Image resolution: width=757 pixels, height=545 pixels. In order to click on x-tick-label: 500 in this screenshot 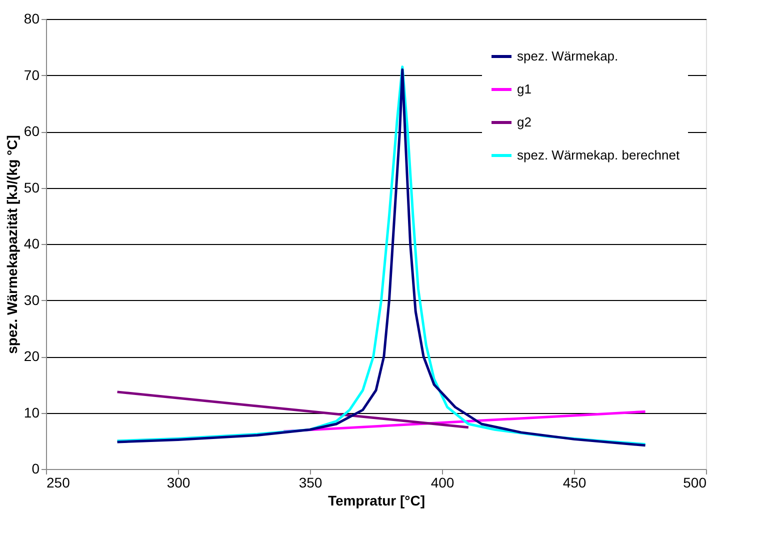, I will do `click(695, 482)`.